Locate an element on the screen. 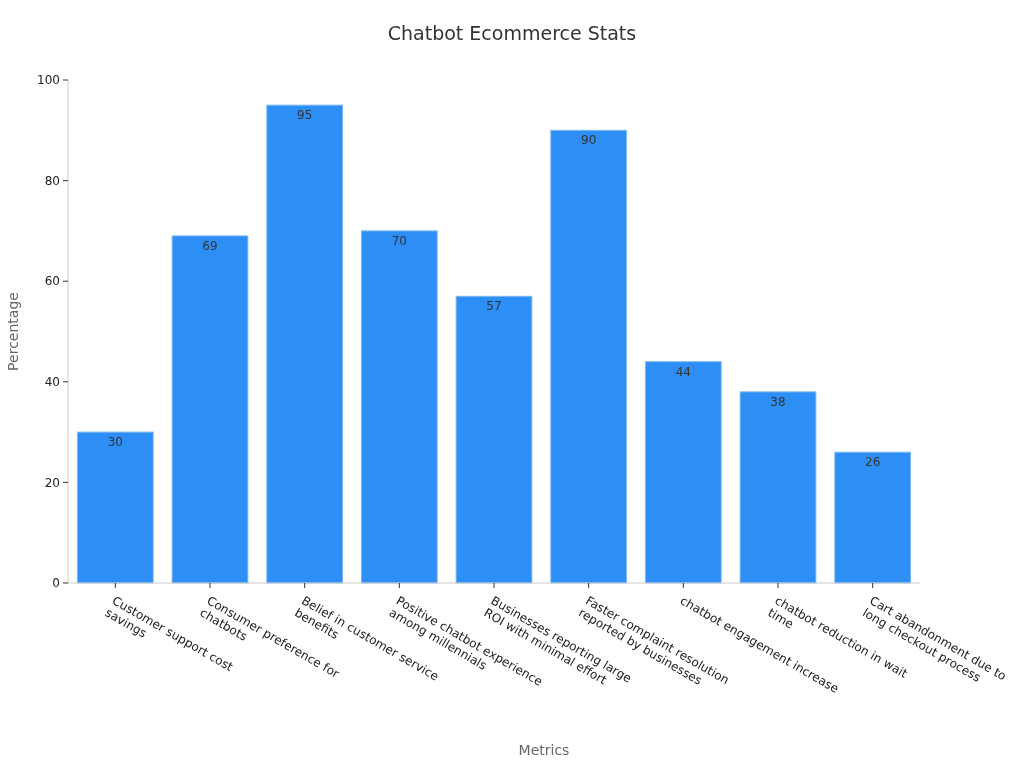 This screenshot has width=1024, height=768. data-label: 38 is located at coordinates (778, 401).